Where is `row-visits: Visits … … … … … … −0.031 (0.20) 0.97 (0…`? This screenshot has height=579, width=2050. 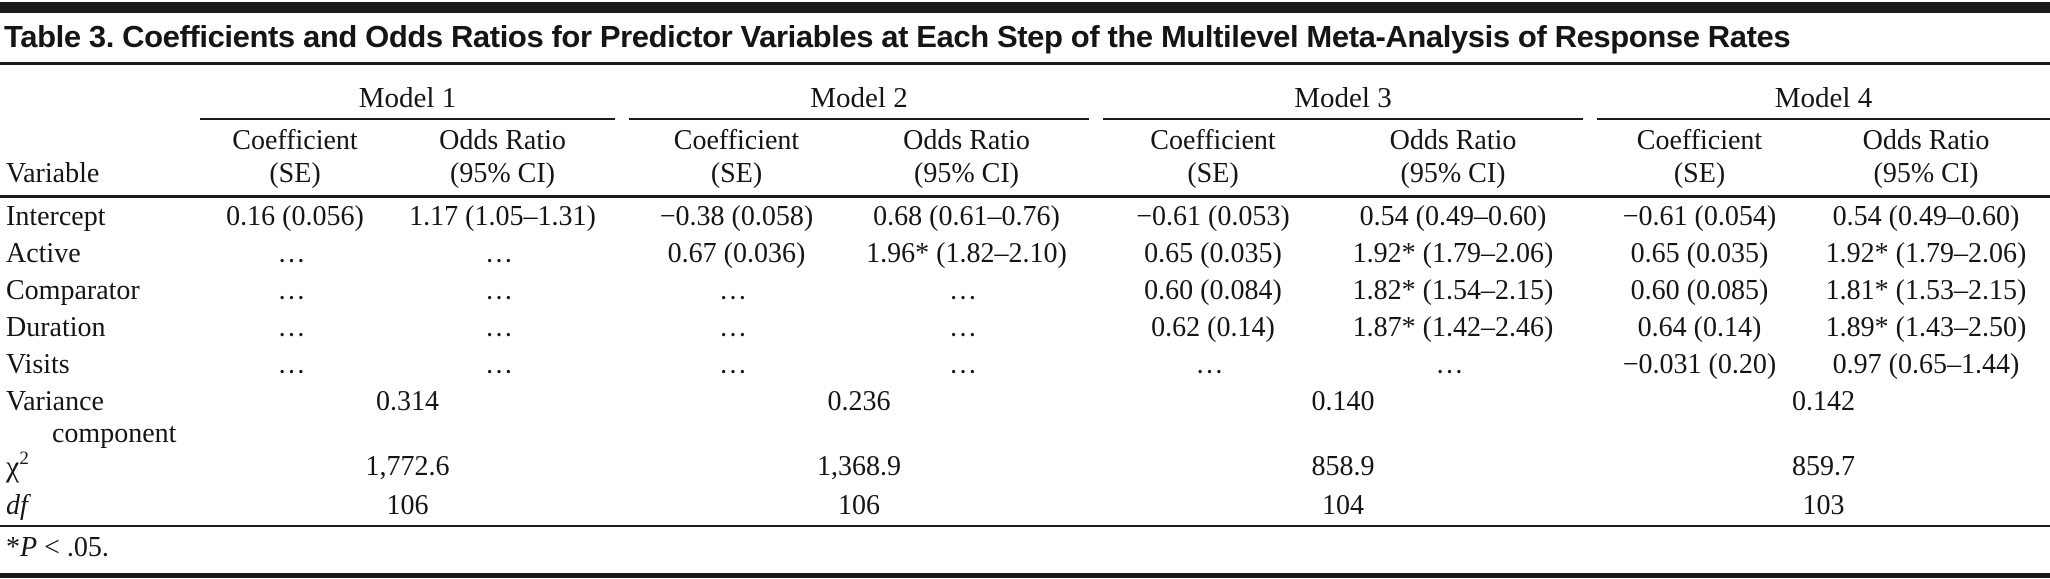 row-visits: Visits … … … … … … −0.031 (0.20) 0.97 (0… is located at coordinates (1025, 364).